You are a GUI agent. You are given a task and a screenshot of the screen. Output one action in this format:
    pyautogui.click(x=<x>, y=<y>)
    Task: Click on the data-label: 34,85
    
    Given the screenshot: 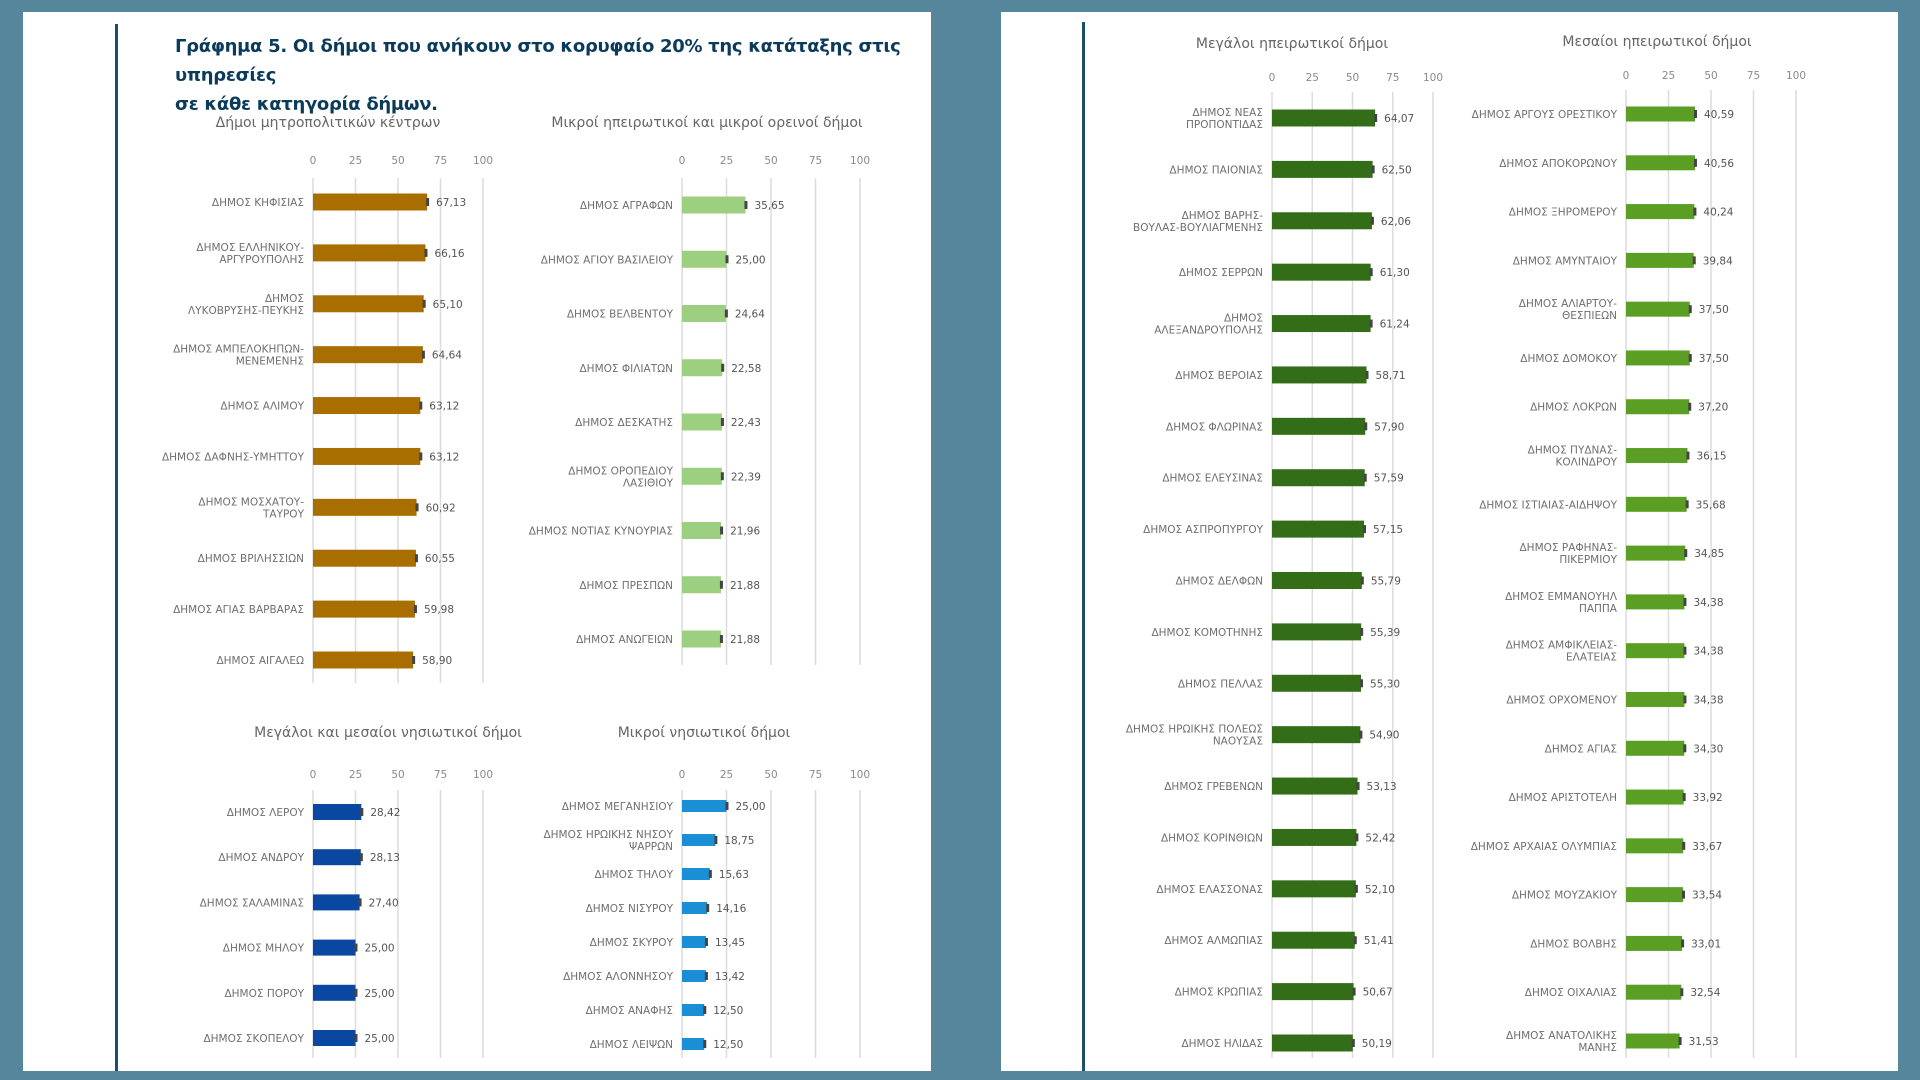 What is the action you would take?
    pyautogui.click(x=1709, y=554)
    